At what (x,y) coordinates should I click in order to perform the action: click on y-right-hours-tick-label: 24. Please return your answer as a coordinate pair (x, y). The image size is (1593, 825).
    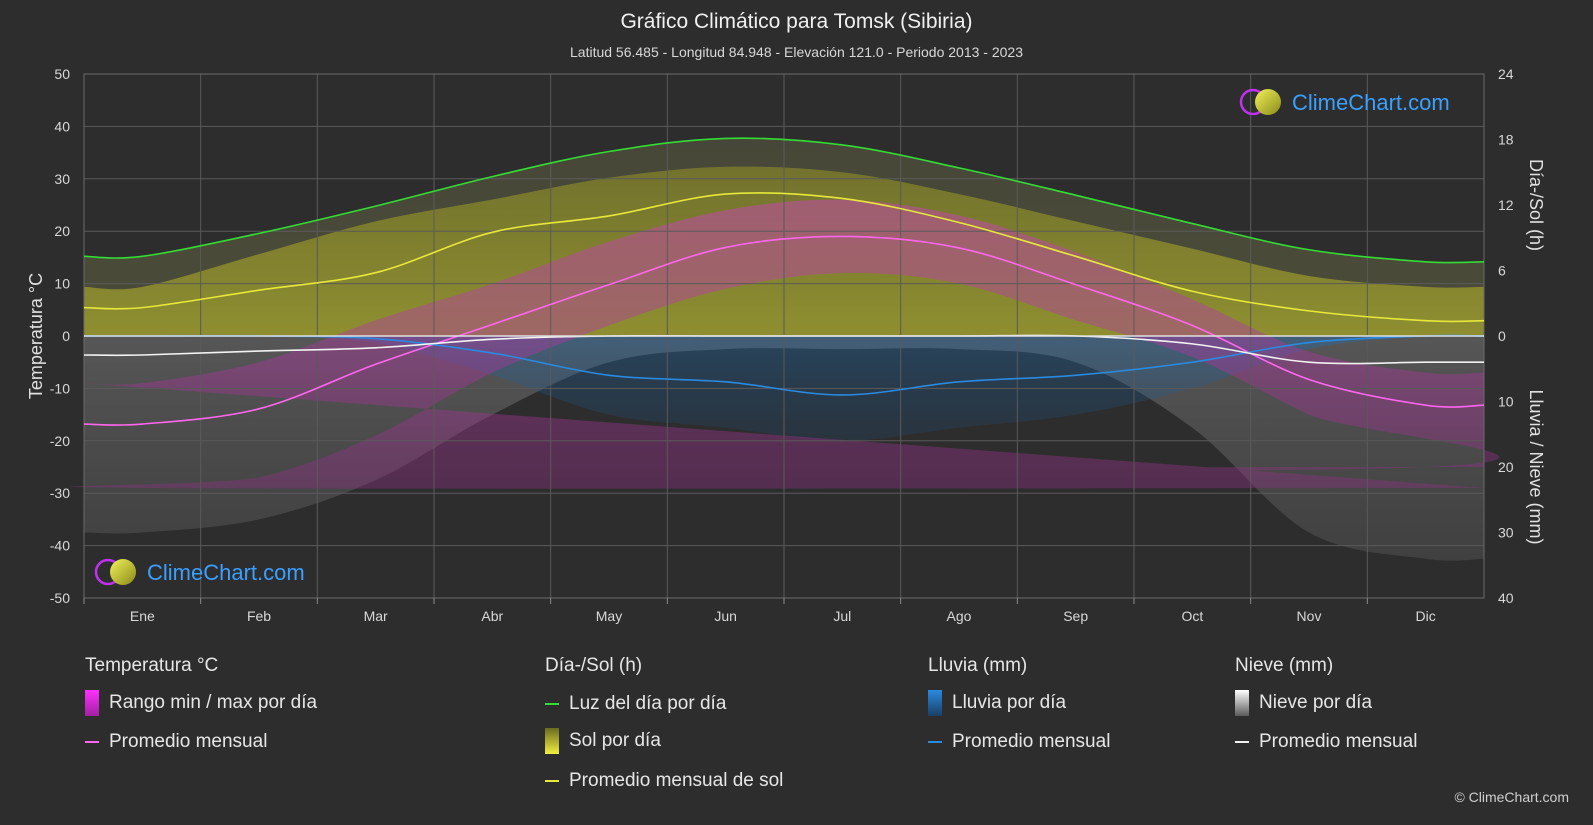
    Looking at the image, I should click on (1506, 74).